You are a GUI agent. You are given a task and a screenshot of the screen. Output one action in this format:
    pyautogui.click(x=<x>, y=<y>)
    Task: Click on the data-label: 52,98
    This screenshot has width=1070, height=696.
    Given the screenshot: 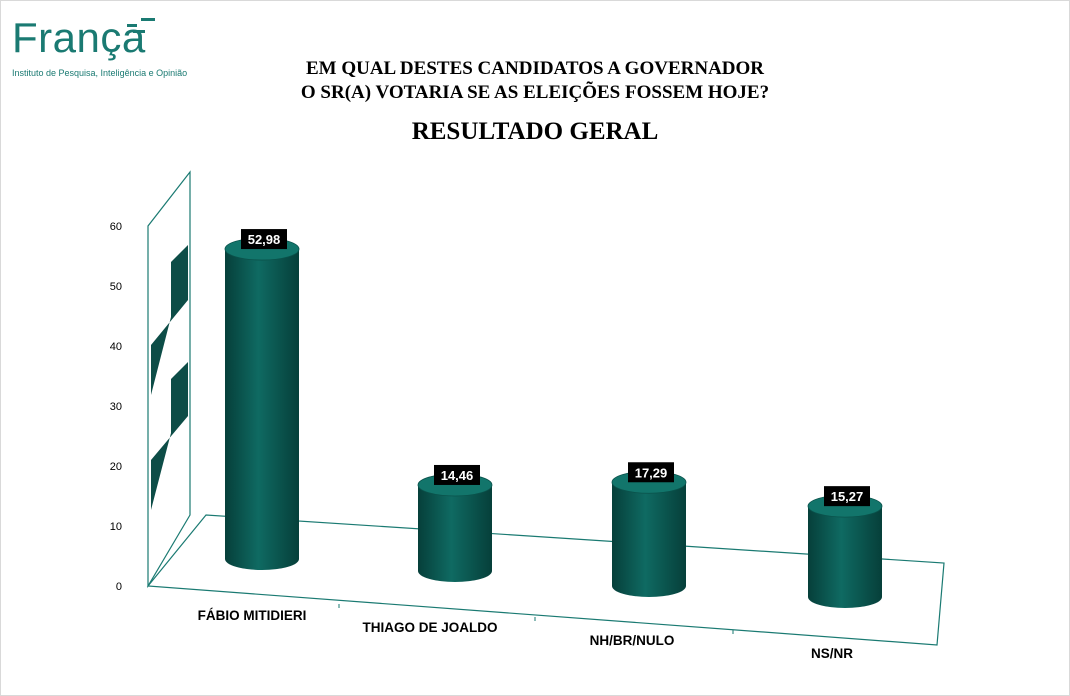 What is the action you would take?
    pyautogui.click(x=264, y=239)
    